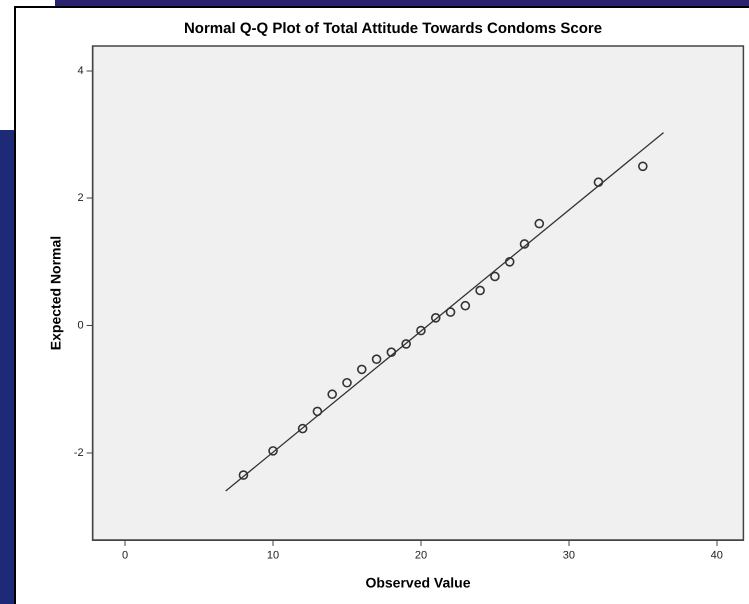  What do you see at coordinates (418, 582) in the screenshot?
I see `x-axis-title: Observed Value` at bounding box center [418, 582].